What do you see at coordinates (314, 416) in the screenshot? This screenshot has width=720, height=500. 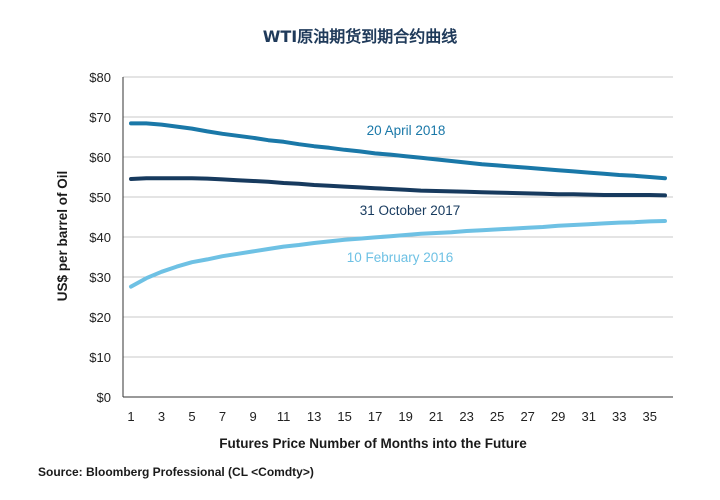 I see `x-tick-label: 13` at bounding box center [314, 416].